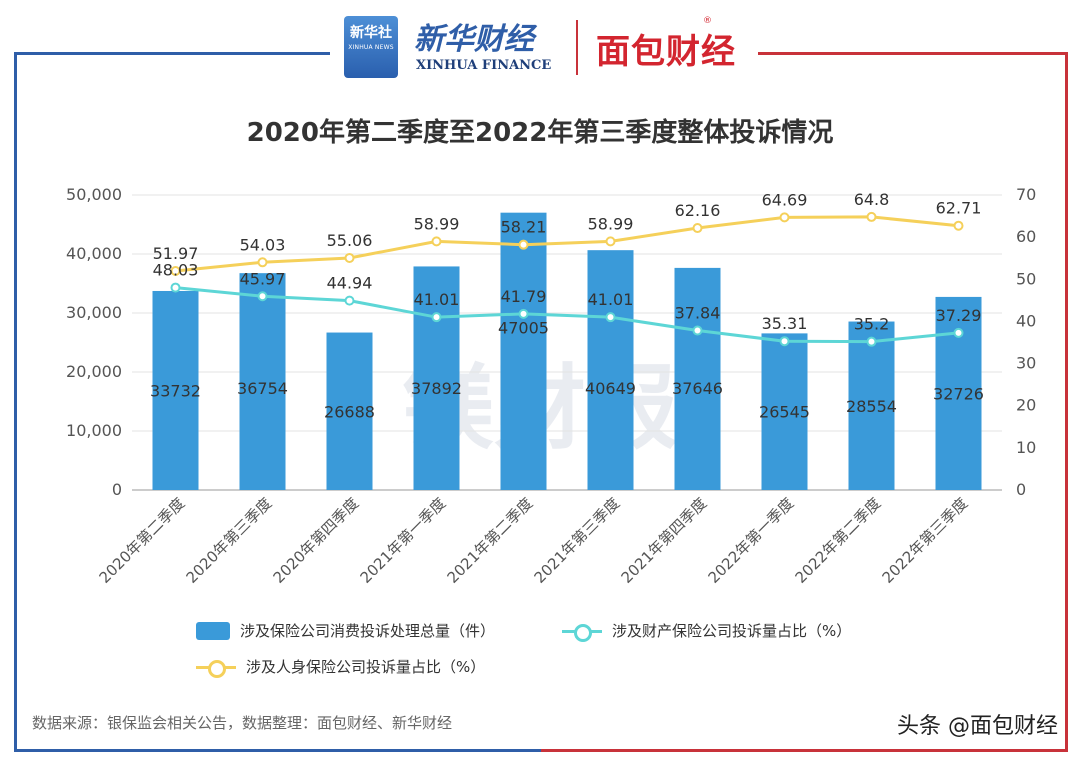  What do you see at coordinates (94, 371) in the screenshot?
I see `y-left-tick-label: 20,000` at bounding box center [94, 371].